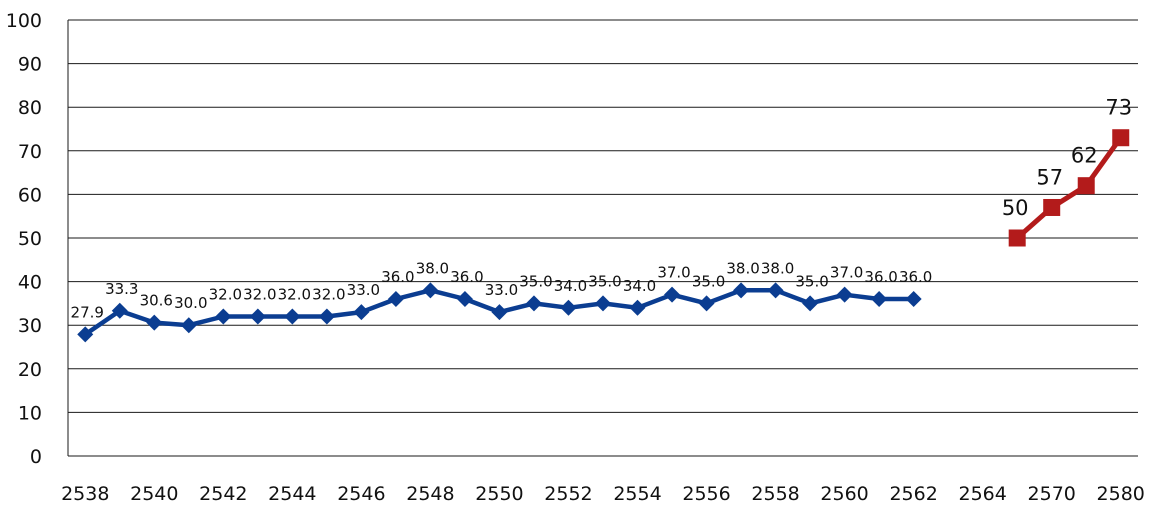 This screenshot has width=1151, height=515. What do you see at coordinates (30, 195) in the screenshot?
I see `y-tick-label: 60` at bounding box center [30, 195].